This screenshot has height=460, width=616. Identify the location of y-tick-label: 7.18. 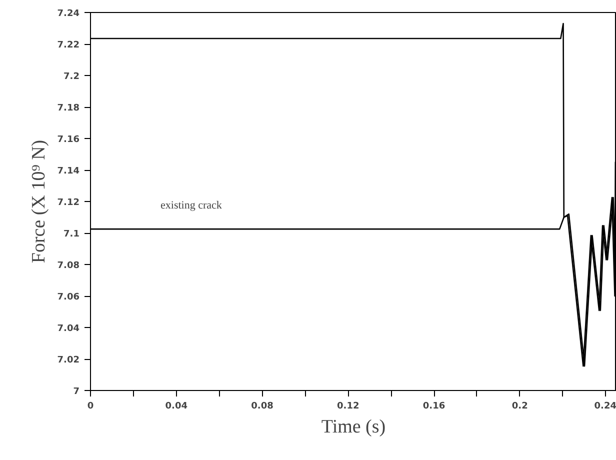
(68, 109).